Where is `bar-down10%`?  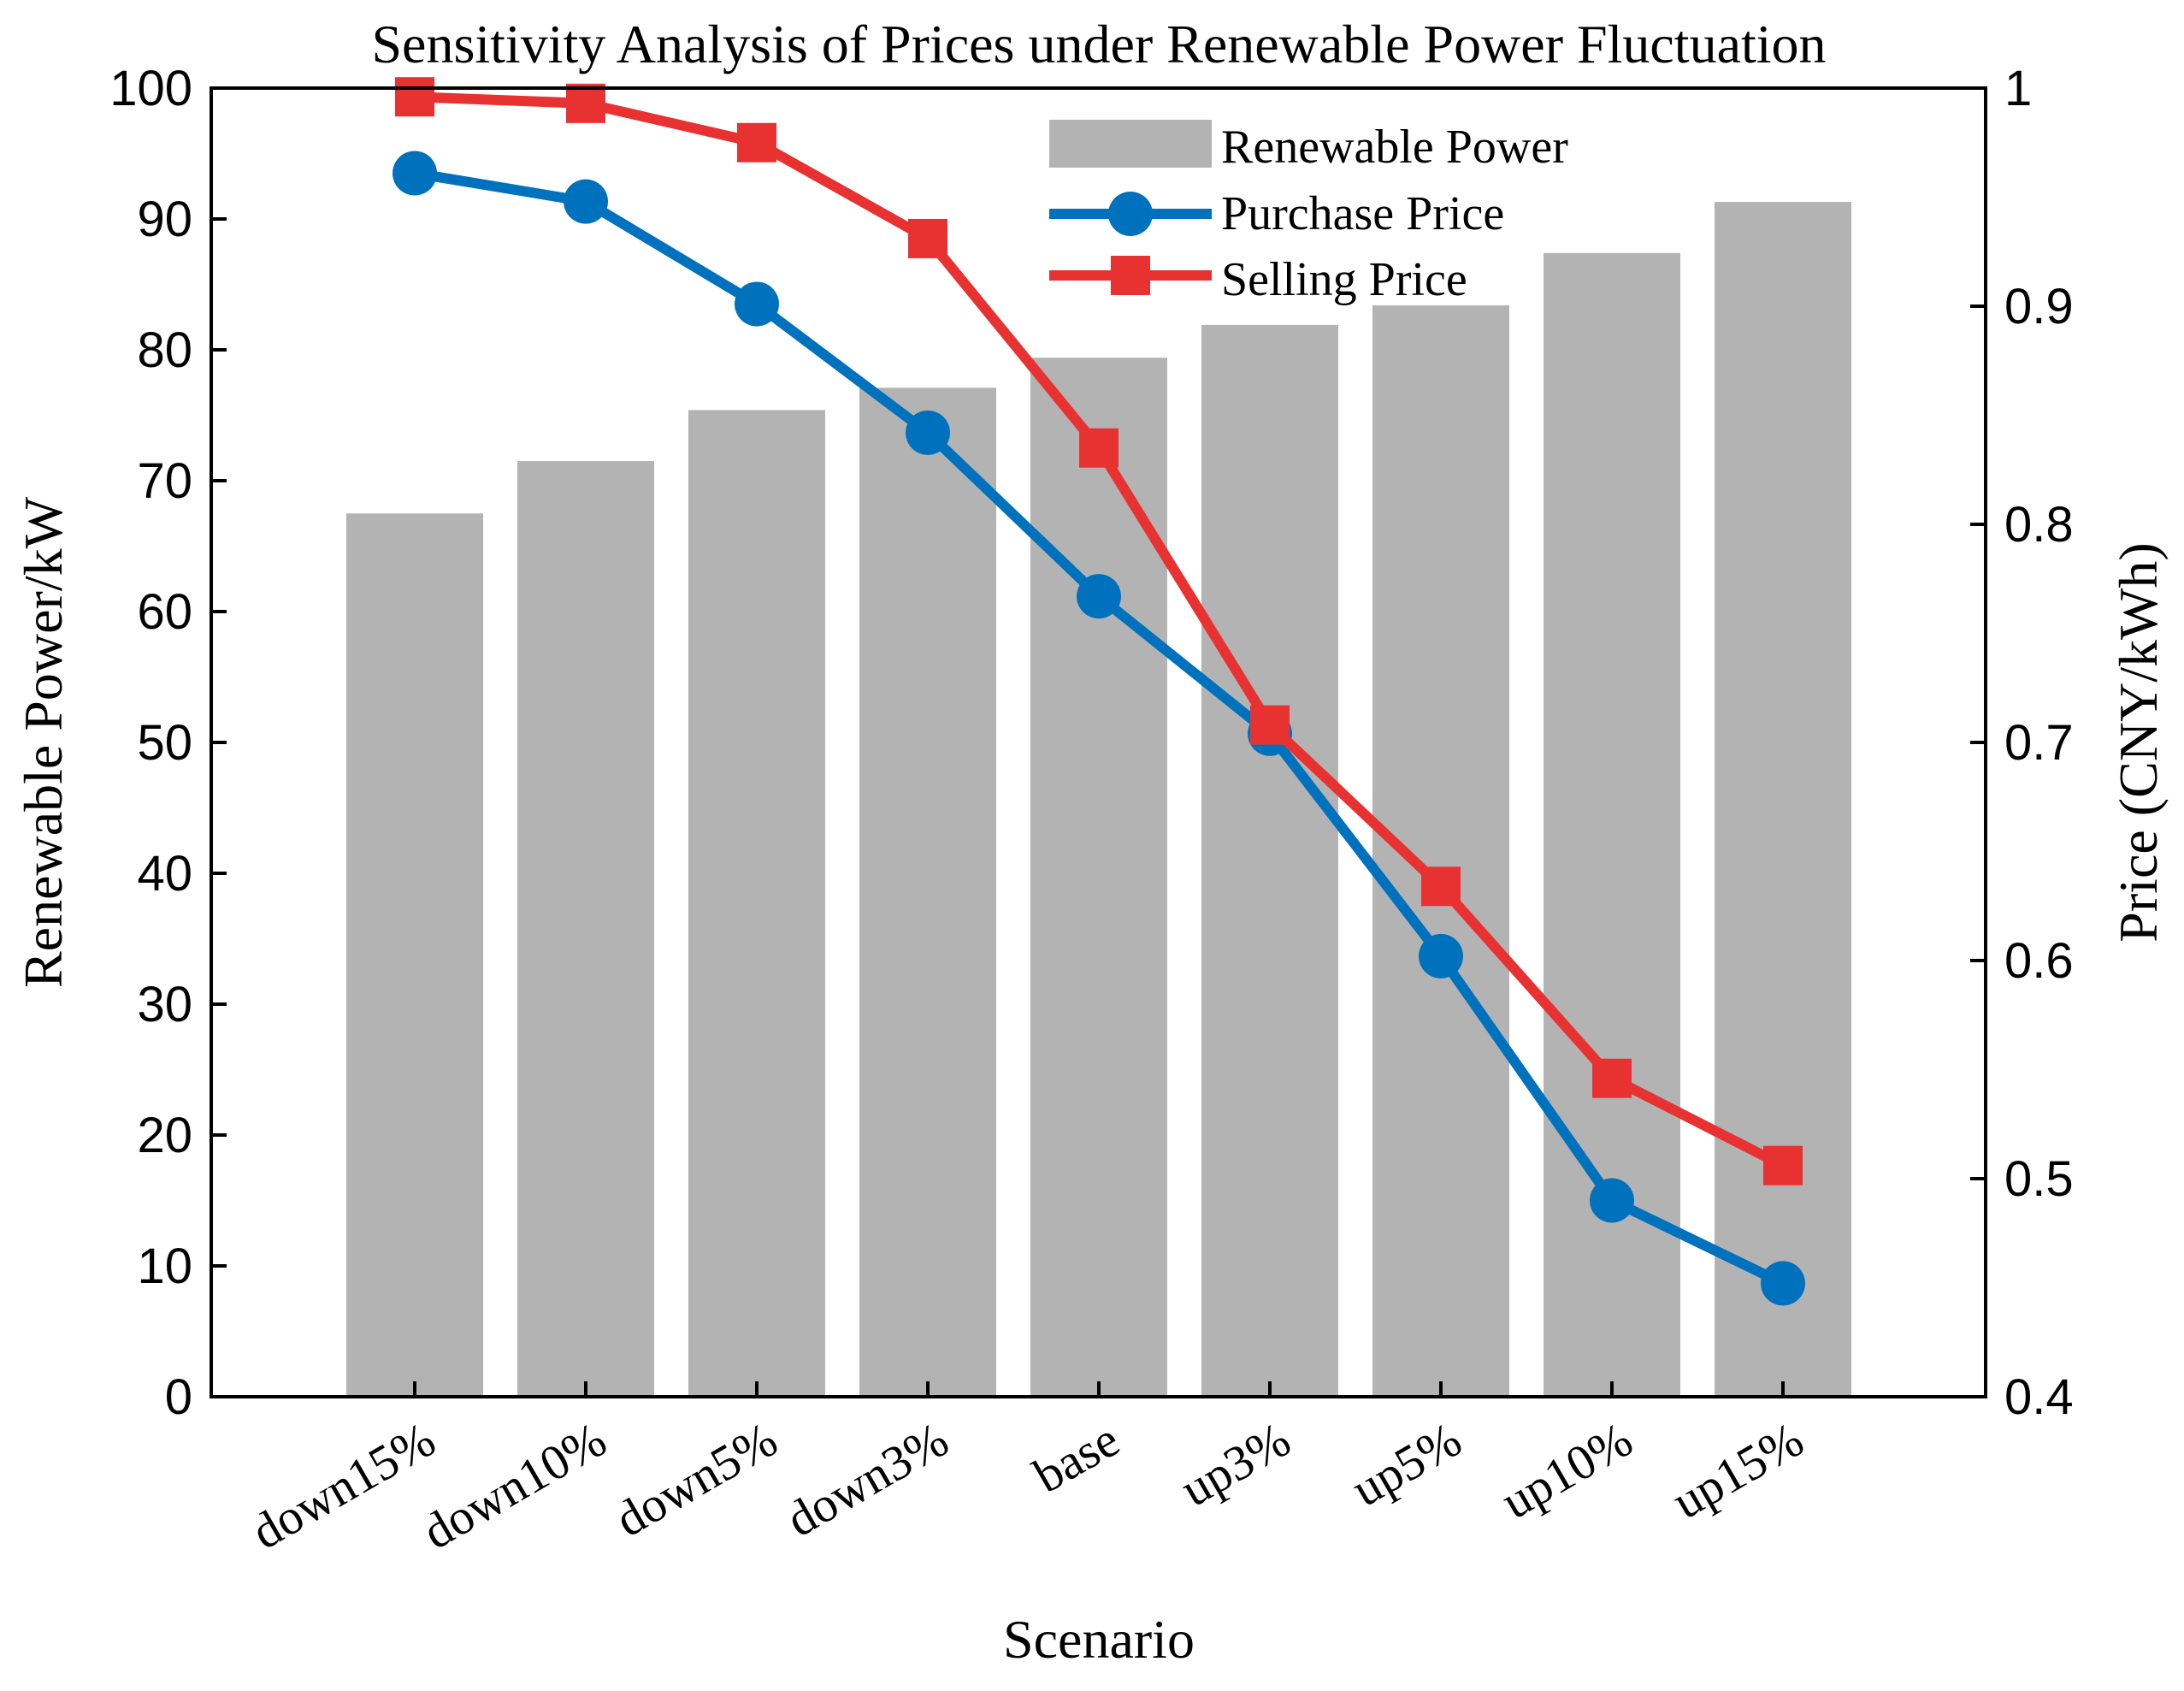 bar-down10% is located at coordinates (585, 929).